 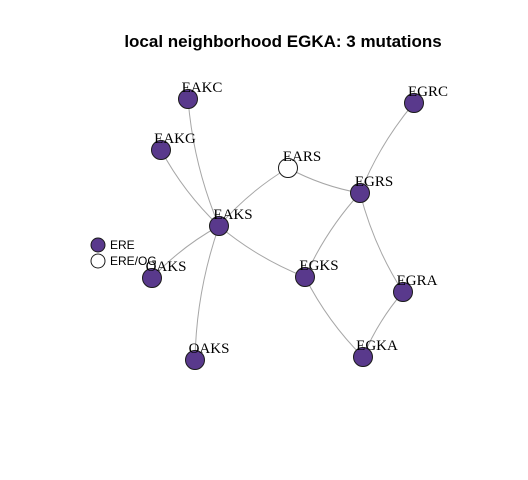 What do you see at coordinates (207, 293) in the screenshot?
I see `edge-eaks-oaks2` at bounding box center [207, 293].